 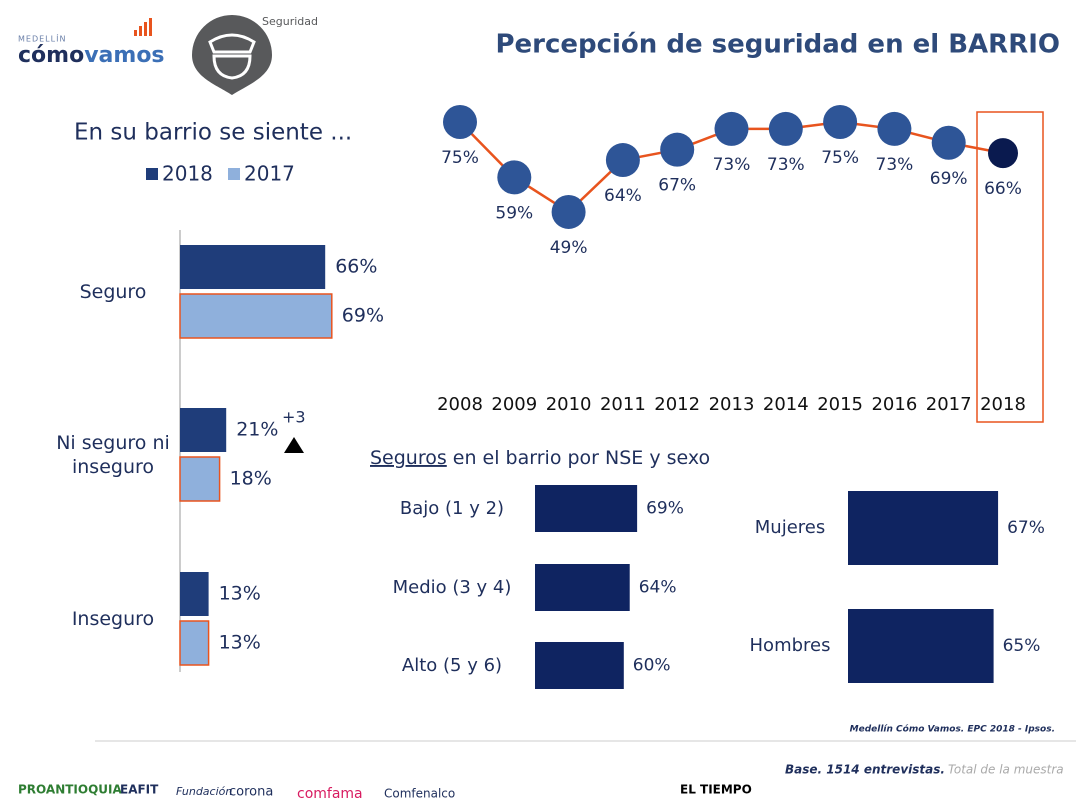 I want to click on logo-b: vamos, so click(x=124, y=55).